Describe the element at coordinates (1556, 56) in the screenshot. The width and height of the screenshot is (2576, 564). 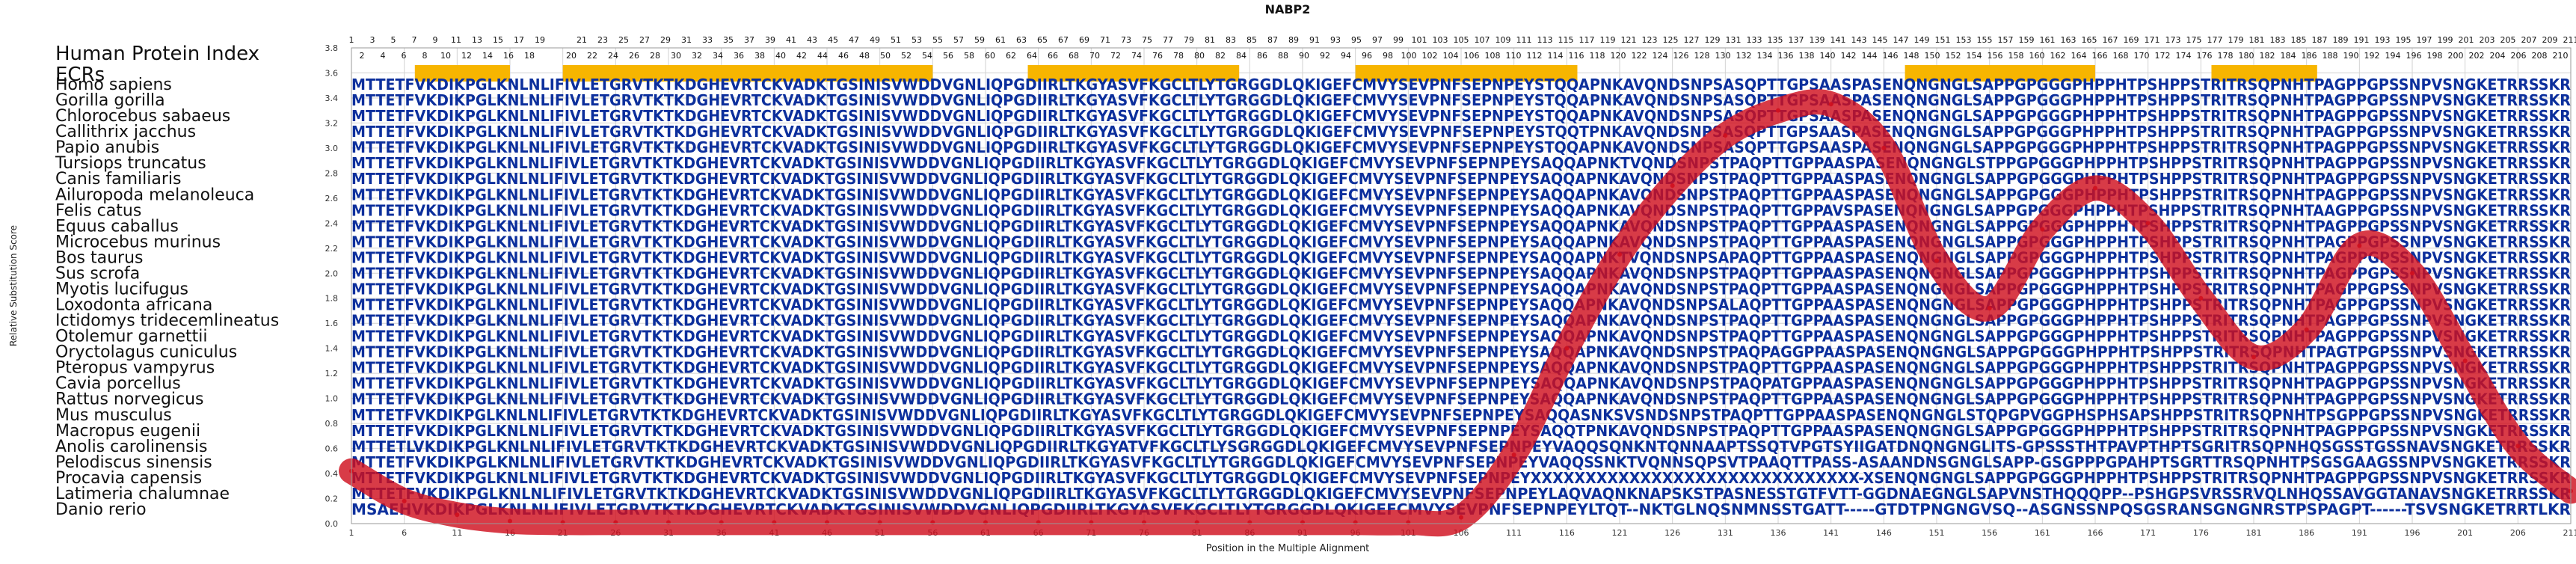
I see `index-number: 114` at that location.